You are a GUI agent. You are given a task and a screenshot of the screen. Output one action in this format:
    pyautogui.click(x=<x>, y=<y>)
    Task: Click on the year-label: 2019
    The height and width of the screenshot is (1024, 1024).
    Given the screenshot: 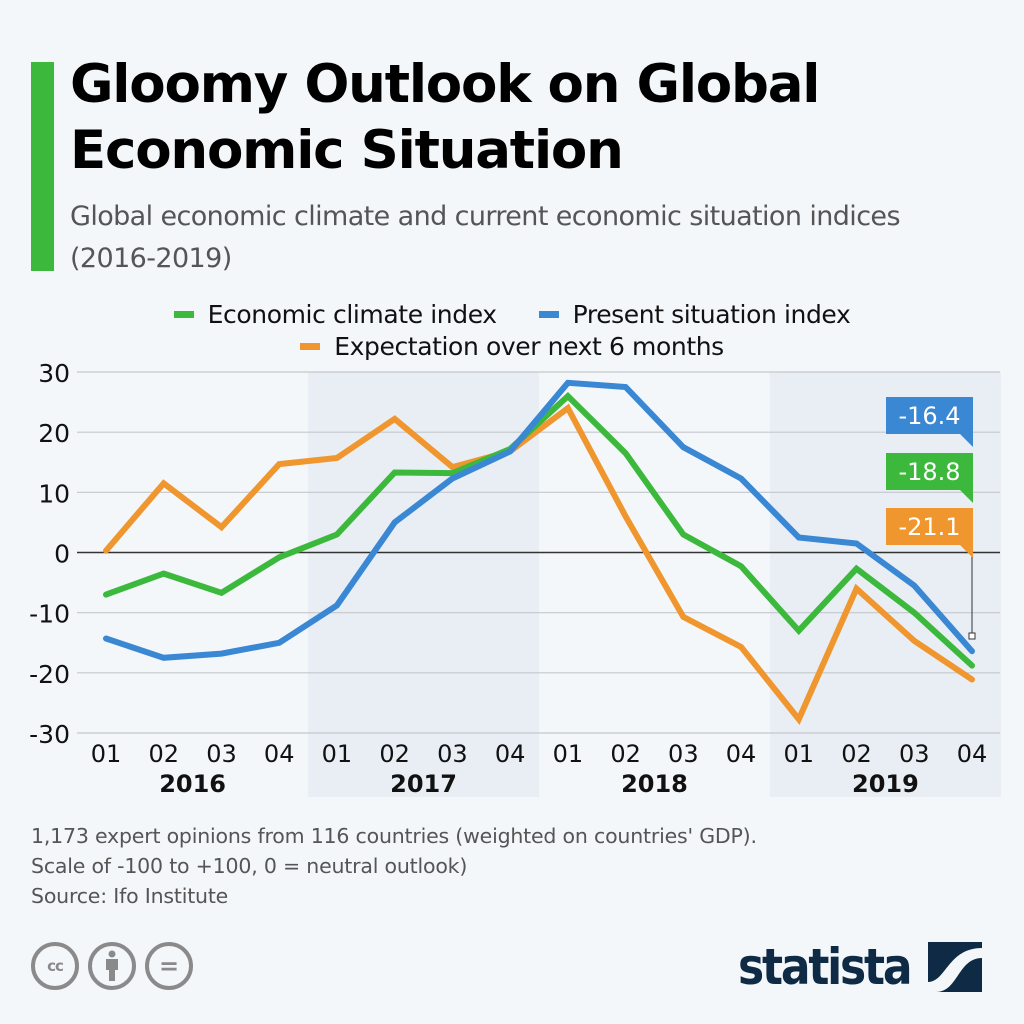 What is the action you would take?
    pyautogui.click(x=885, y=784)
    